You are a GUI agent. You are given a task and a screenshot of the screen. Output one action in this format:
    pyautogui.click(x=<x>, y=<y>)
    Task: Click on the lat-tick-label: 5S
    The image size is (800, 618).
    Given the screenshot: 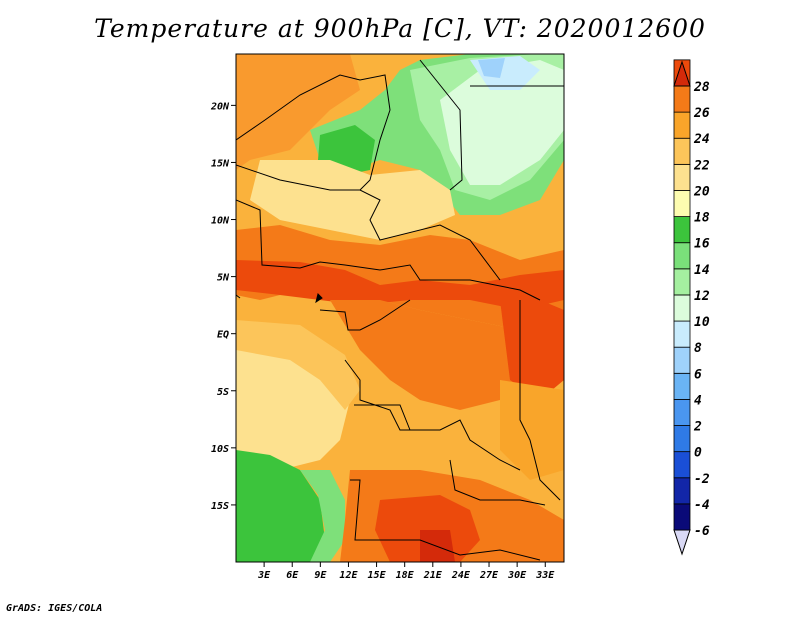 What is the action you would take?
    pyautogui.click(x=223, y=392)
    